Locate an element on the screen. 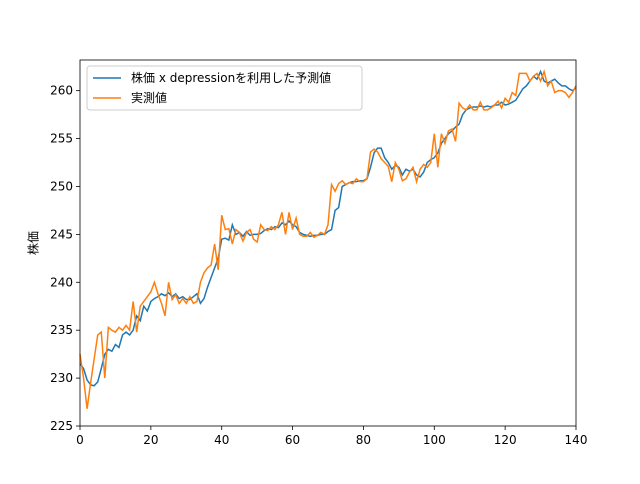  x-tick-label: 120 is located at coordinates (505, 440).